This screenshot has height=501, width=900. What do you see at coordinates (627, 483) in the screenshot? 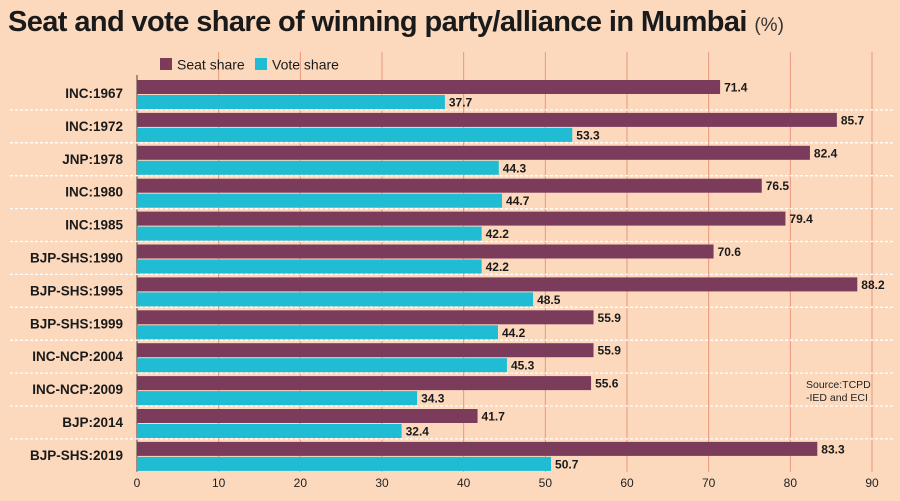
I see `x-tick-label: 60` at bounding box center [627, 483].